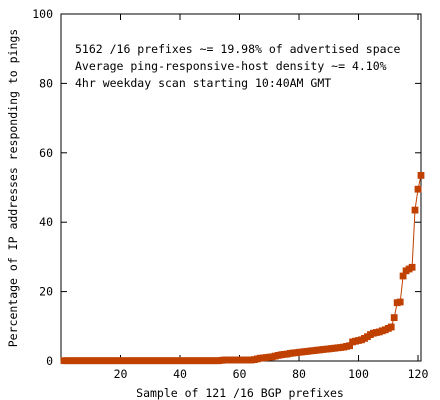 The image size is (440, 400). I want to click on x-tick-label: 120, so click(418, 374).